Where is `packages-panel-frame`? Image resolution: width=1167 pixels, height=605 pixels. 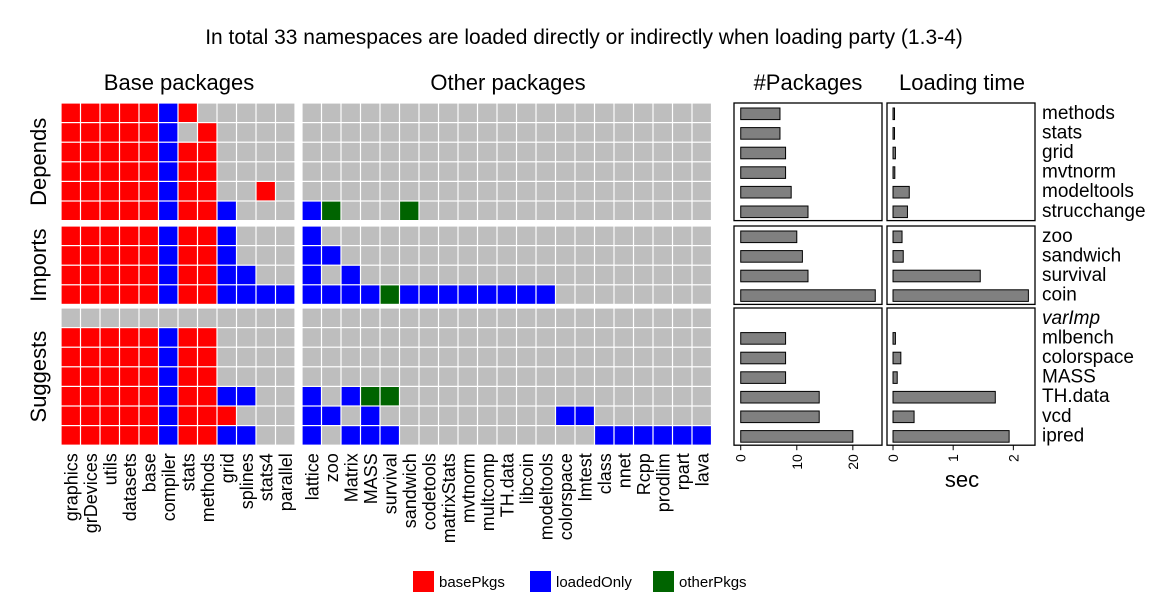
packages-panel-frame is located at coordinates (808, 376).